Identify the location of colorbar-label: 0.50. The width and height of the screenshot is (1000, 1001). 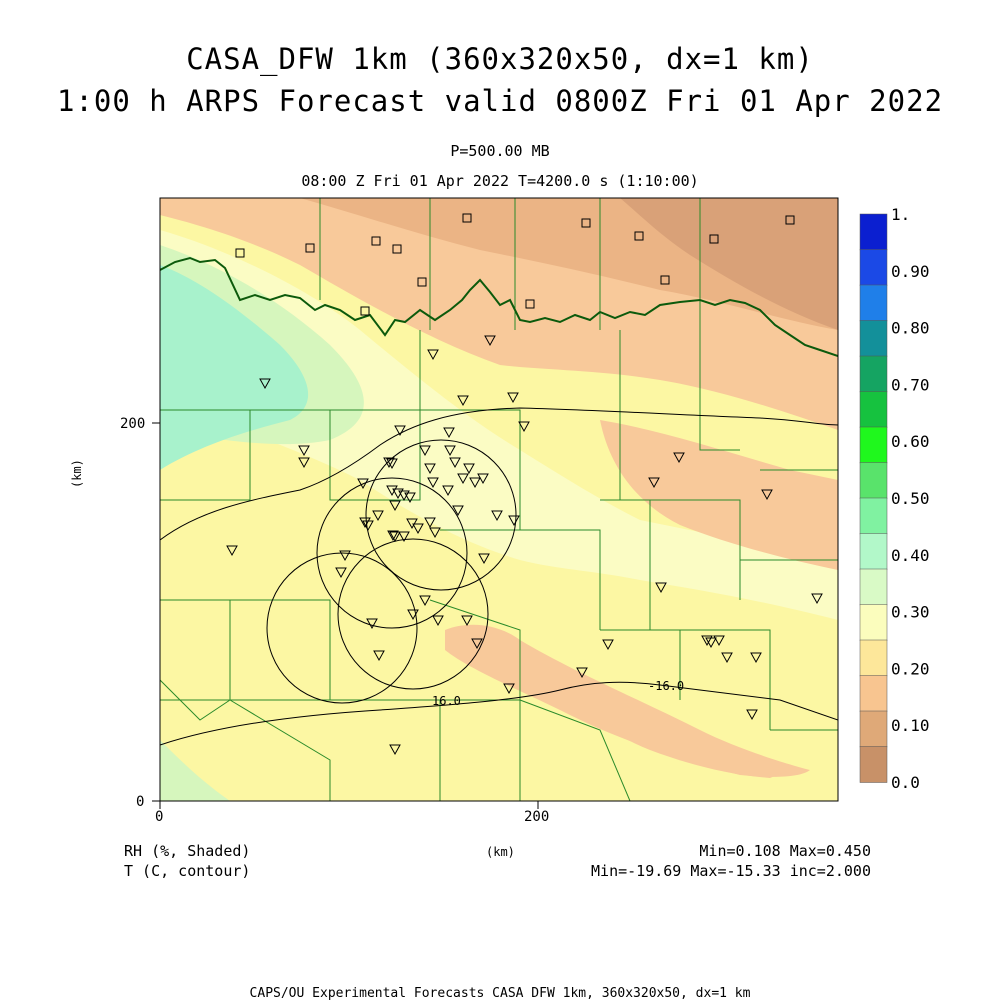
(910, 498).